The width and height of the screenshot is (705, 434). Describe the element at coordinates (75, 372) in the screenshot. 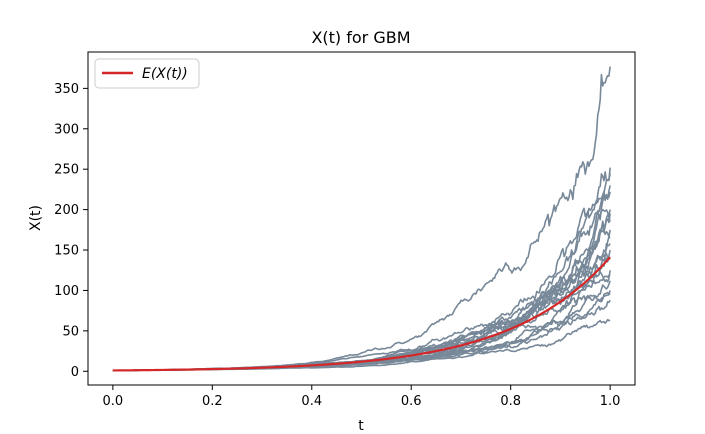

I see `y-tick-label: 0` at that location.